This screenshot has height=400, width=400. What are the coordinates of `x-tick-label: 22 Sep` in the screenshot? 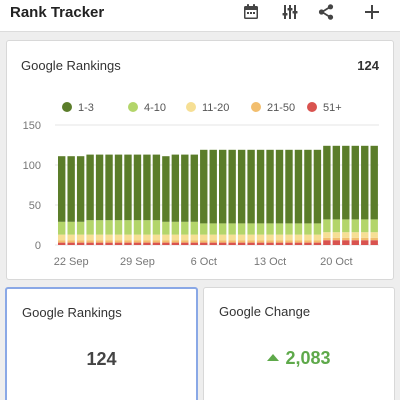 It's located at (71, 262).